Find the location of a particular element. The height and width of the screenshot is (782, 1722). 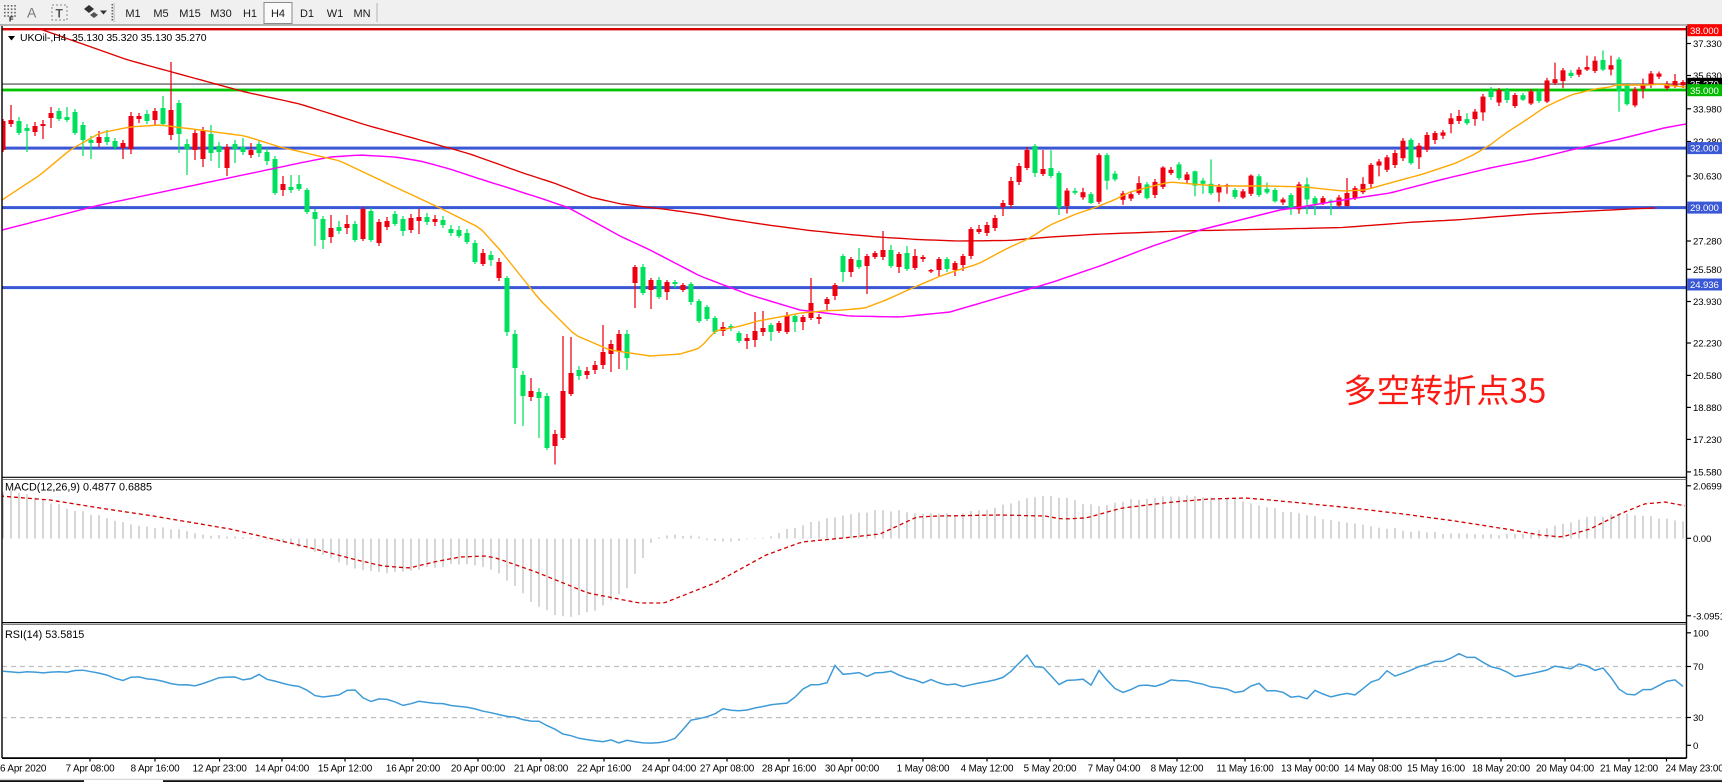

svg-text: 32.000 is located at coordinates (1704, 149).